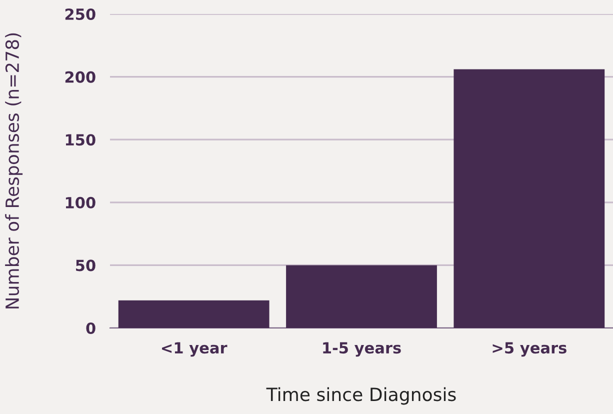  What do you see at coordinates (81, 140) in the screenshot?
I see `y-tick-label: 150` at bounding box center [81, 140].